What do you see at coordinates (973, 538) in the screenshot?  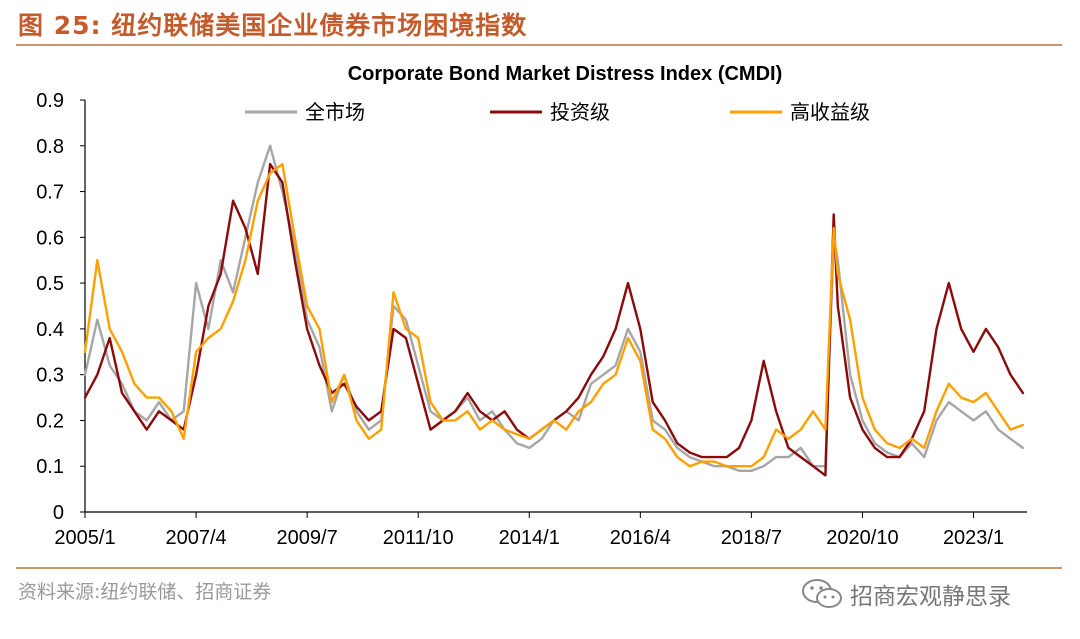 I see `x-tick-label: 2023/1` at bounding box center [973, 538].